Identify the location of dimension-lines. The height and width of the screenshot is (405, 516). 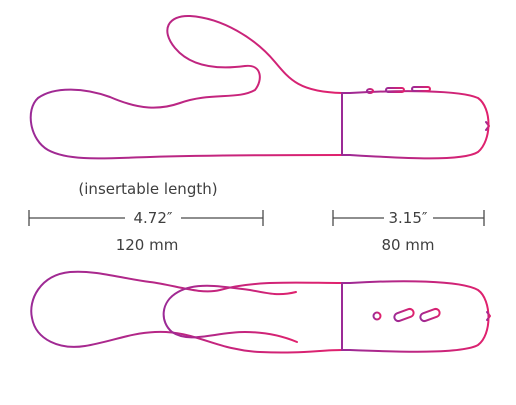
(256, 218).